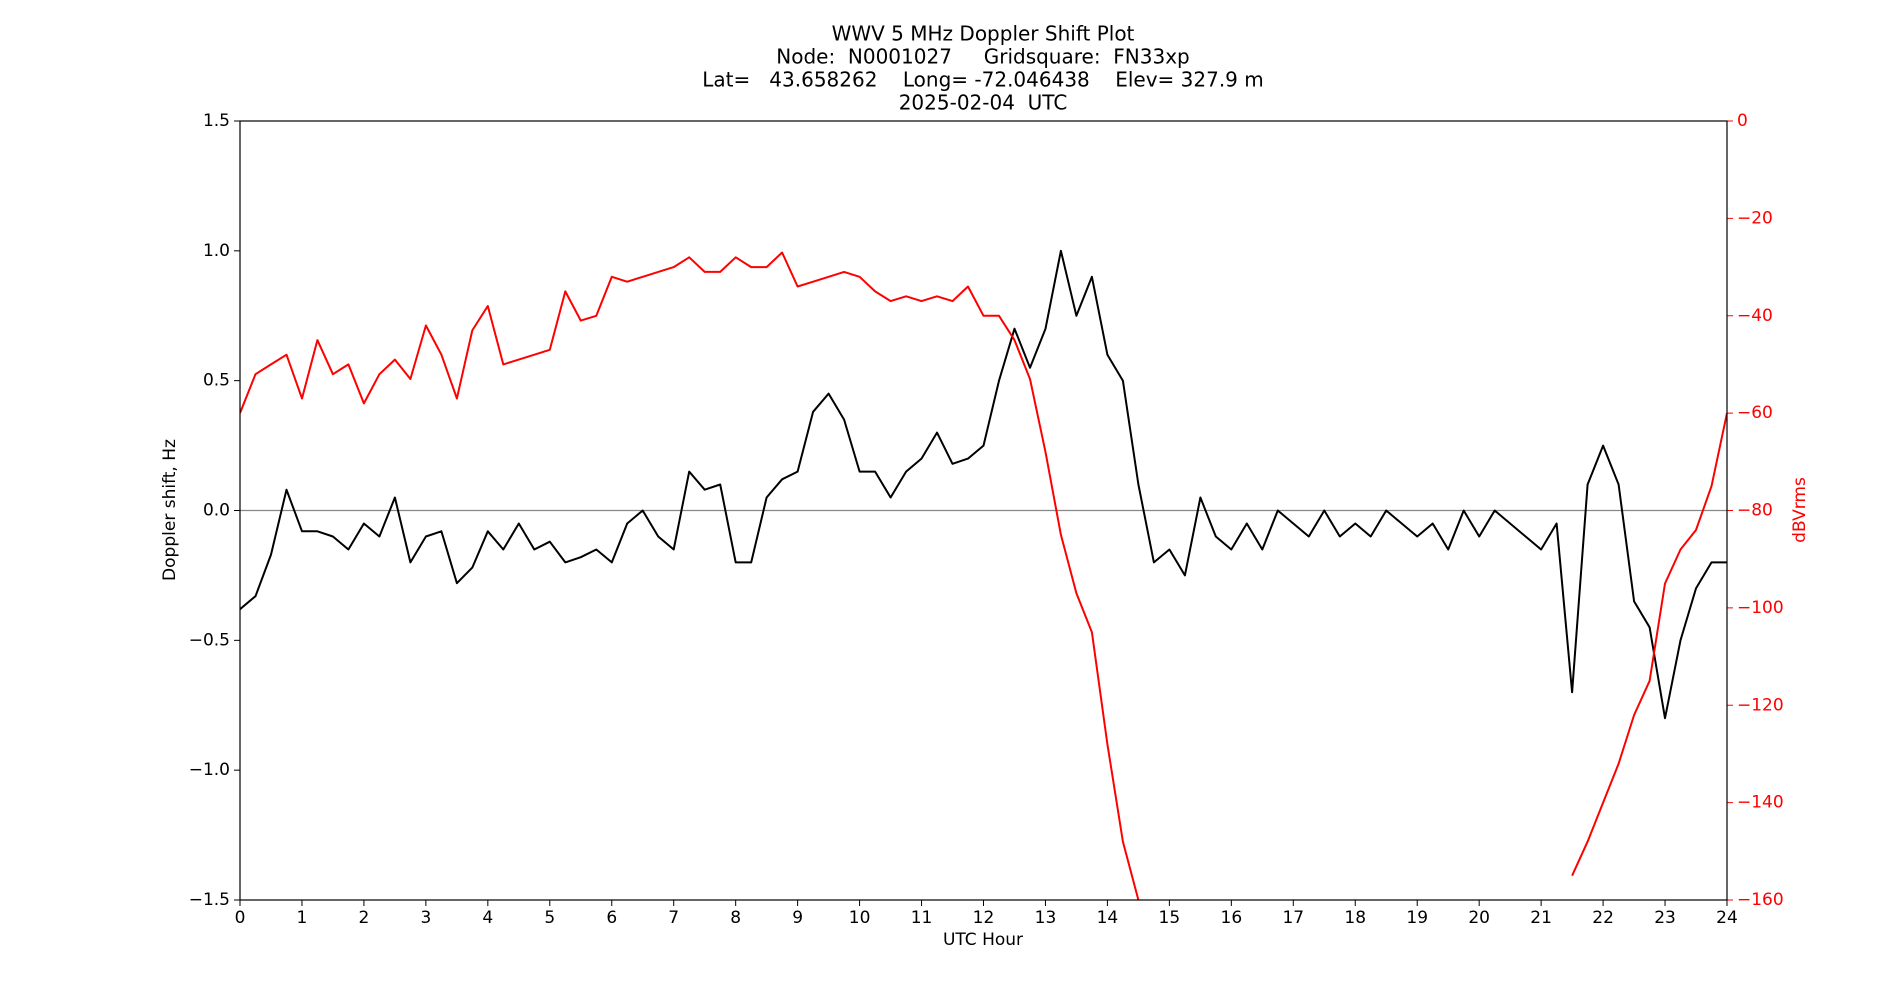 This screenshot has height=1000, width=1900. What do you see at coordinates (982, 57) in the screenshot?
I see `title-line: Node: N0001027 Gridsquare: FN33xp` at bounding box center [982, 57].